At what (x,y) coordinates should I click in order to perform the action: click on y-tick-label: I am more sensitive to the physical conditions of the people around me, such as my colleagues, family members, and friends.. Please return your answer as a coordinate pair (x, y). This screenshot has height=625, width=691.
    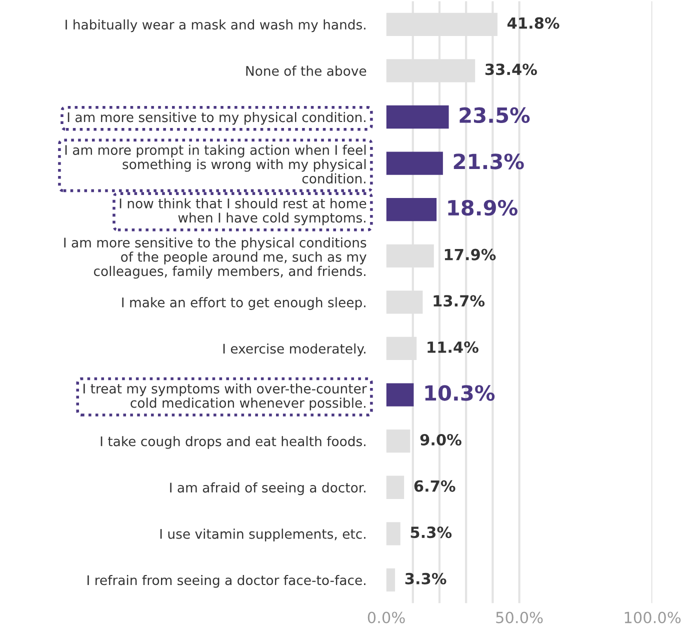
    Looking at the image, I should click on (215, 258).